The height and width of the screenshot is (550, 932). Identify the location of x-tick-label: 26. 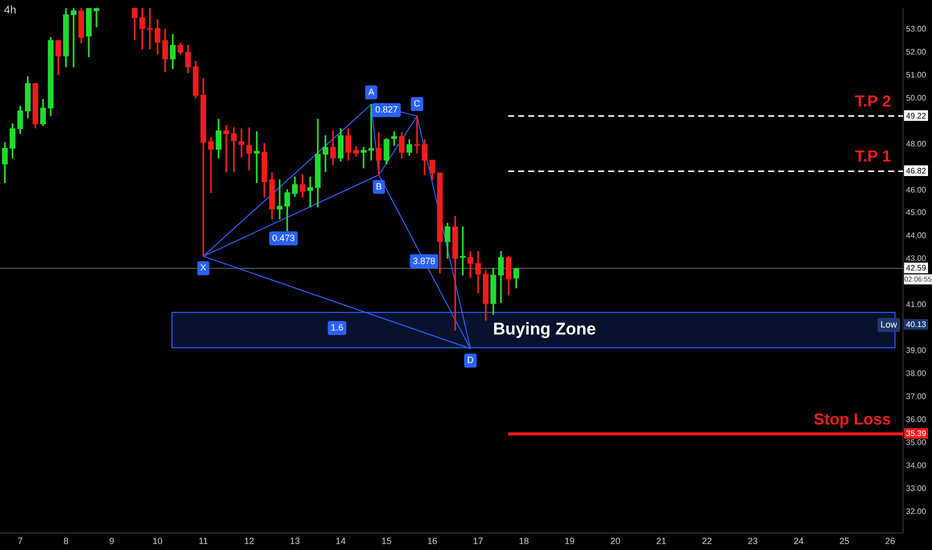
(890, 541).